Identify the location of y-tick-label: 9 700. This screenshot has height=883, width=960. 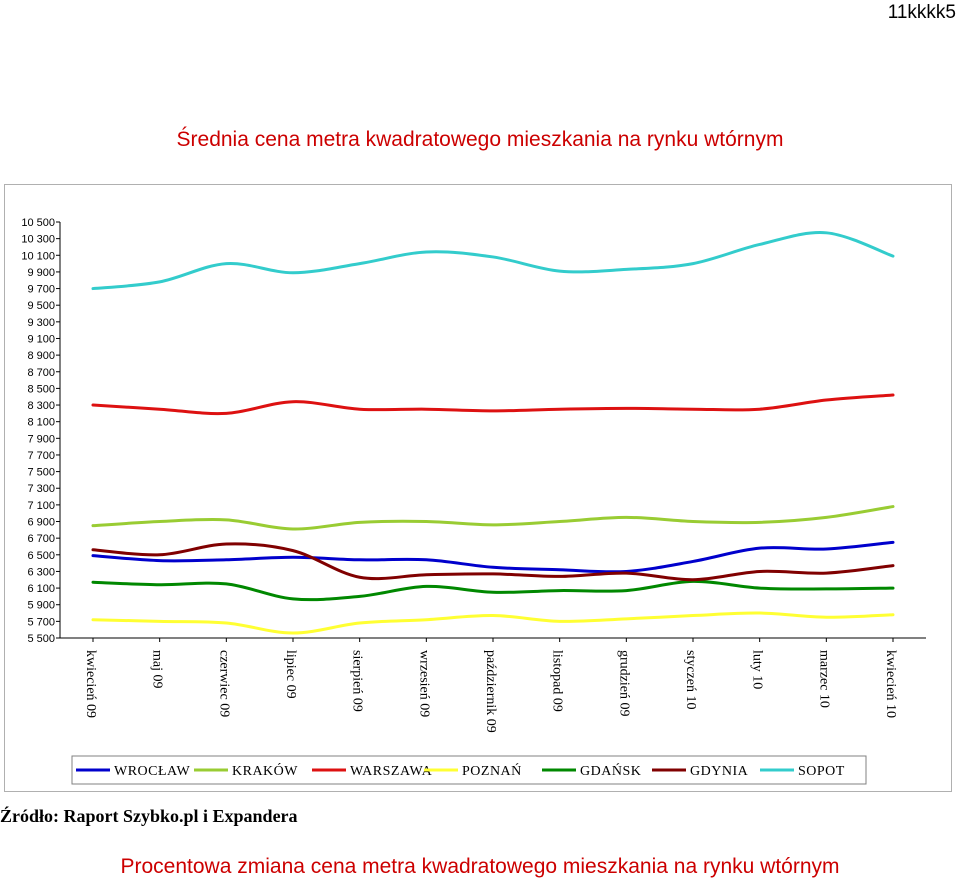
(41, 290).